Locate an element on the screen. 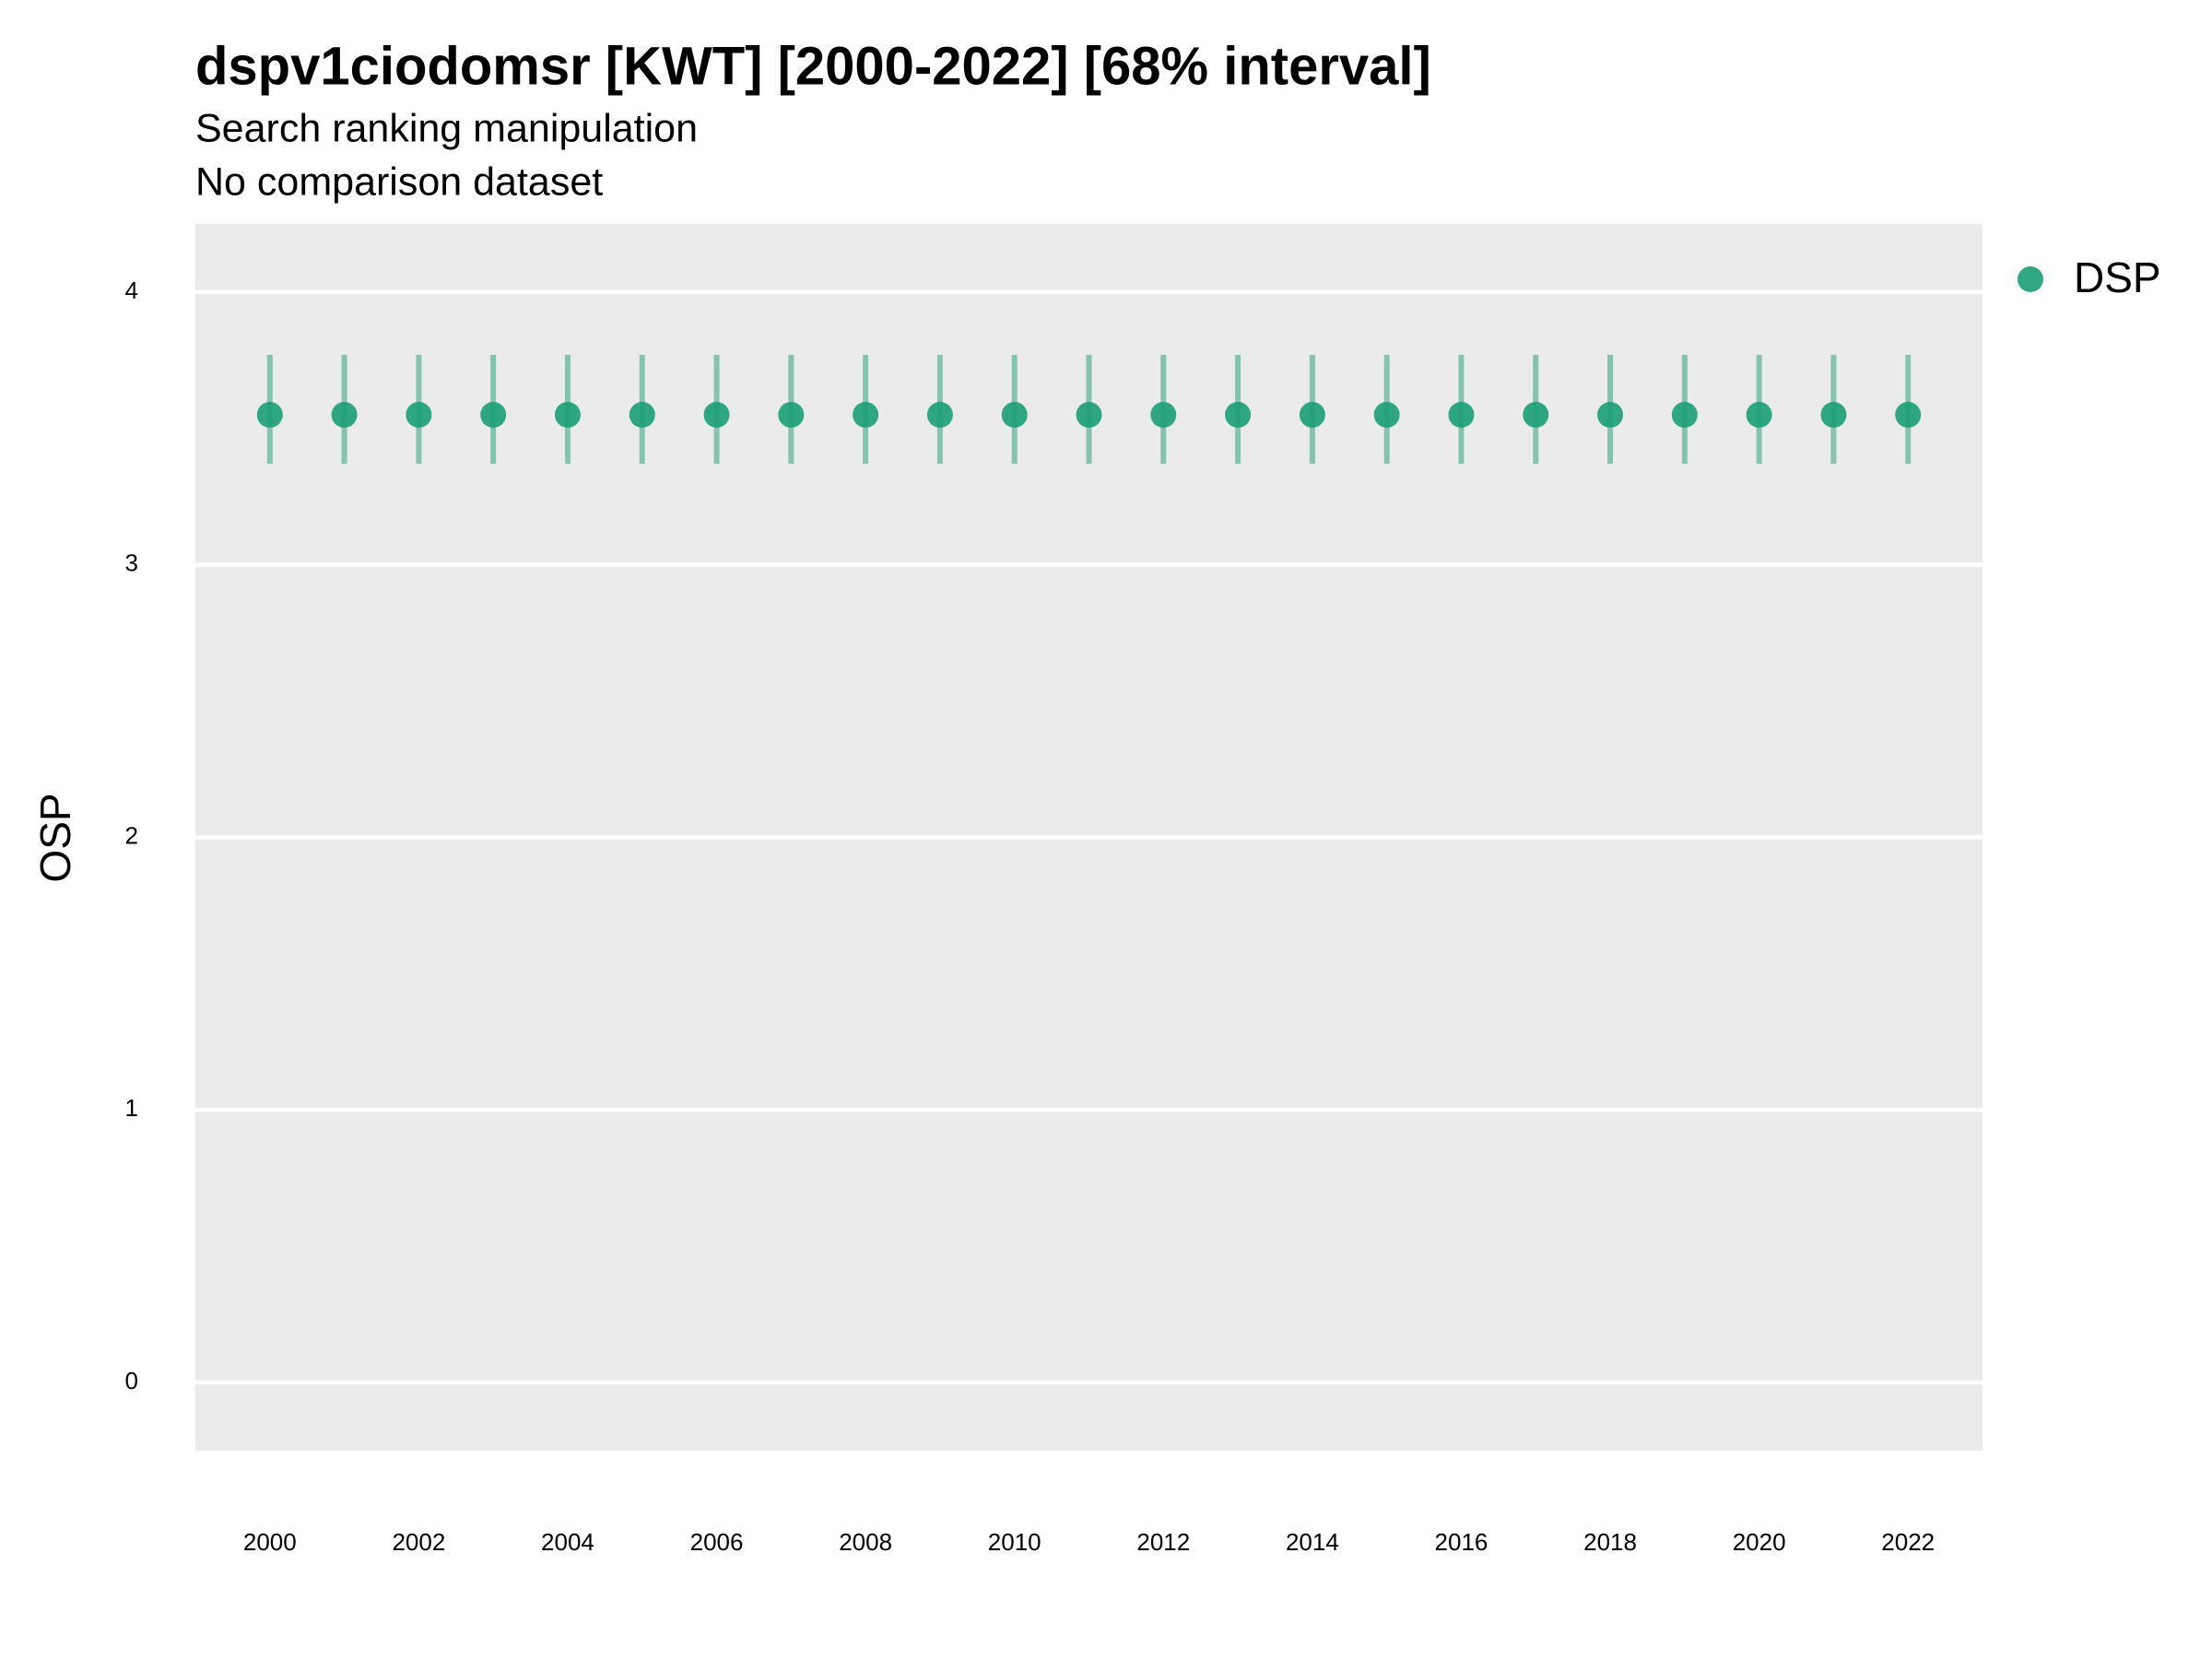 Image resolution: width=2212 pixels, height=1659 pixels. x-tick-label: 2010 is located at coordinates (1014, 1542).